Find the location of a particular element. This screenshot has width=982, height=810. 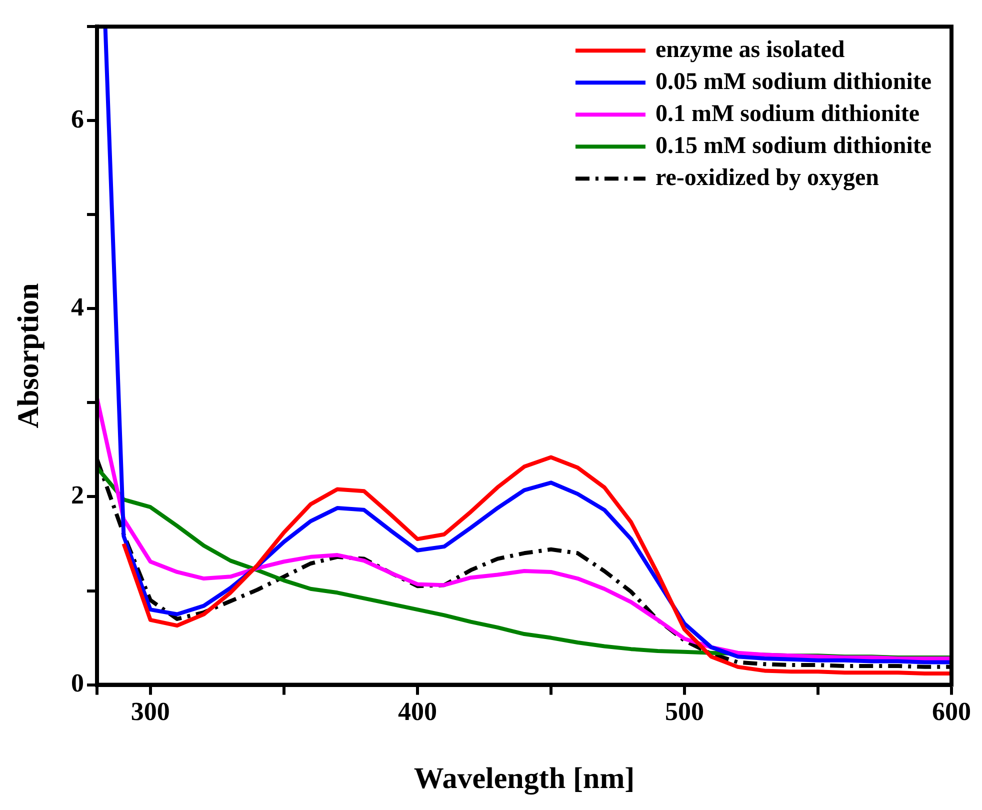

y-tick-label: 0 is located at coordinates (77, 683).